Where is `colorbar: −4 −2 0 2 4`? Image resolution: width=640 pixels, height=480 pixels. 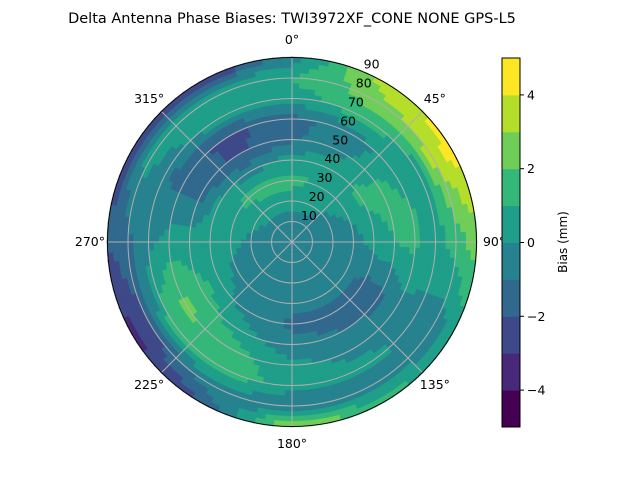 colorbar: −4 −2 0 2 4 is located at coordinates (523, 242).